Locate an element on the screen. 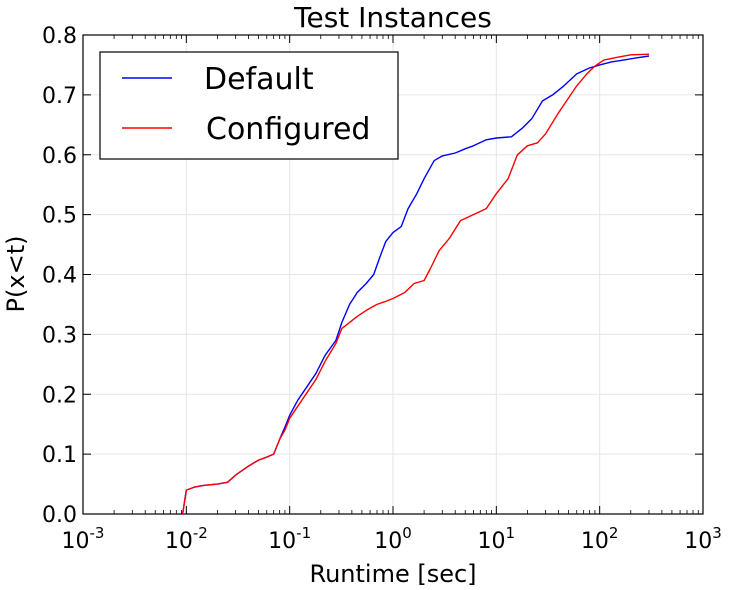 The width and height of the screenshot is (729, 590). x-tick-label: 10¹ is located at coordinates (497, 539).